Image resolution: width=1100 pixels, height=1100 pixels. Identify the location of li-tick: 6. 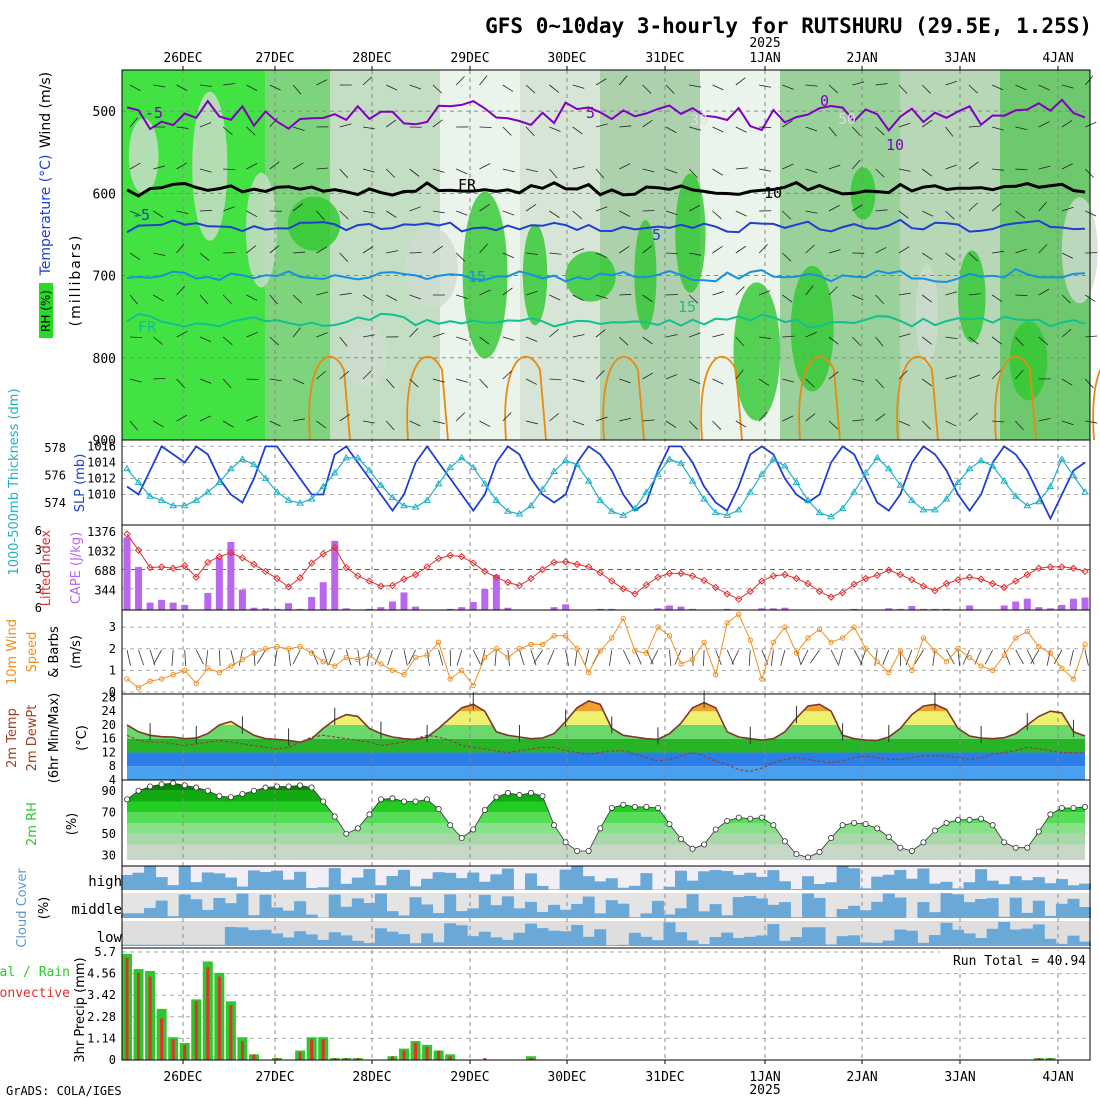
(38, 531).